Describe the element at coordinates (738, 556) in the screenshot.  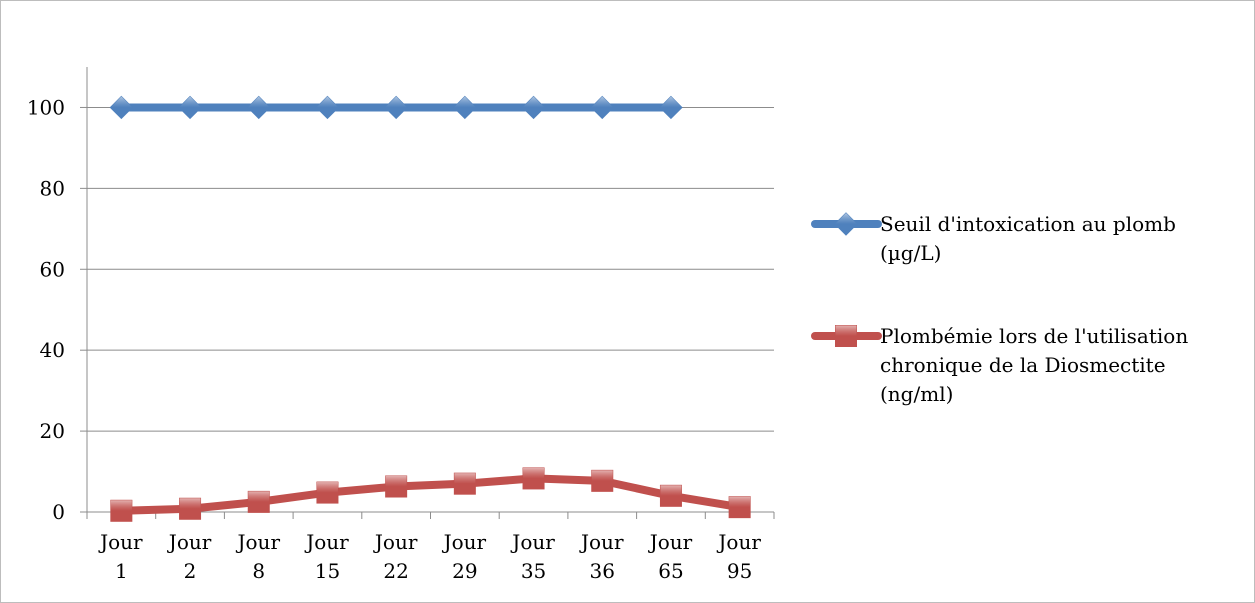
I see `x-tick-label: Jour 95` at that location.